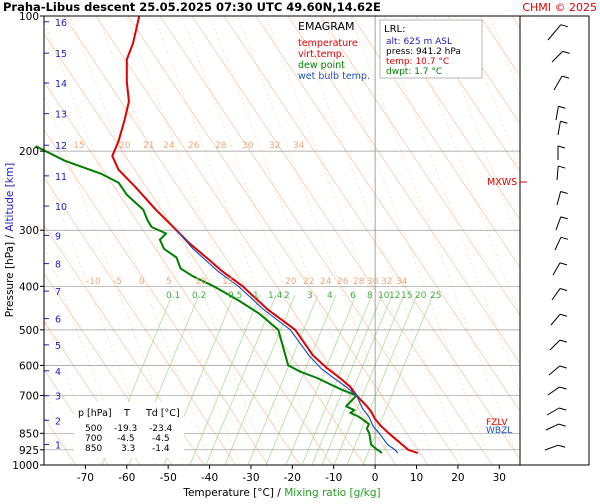  Describe the element at coordinates (435, 296) in the screenshot. I see `mixing-ratio-label: 25` at that location.